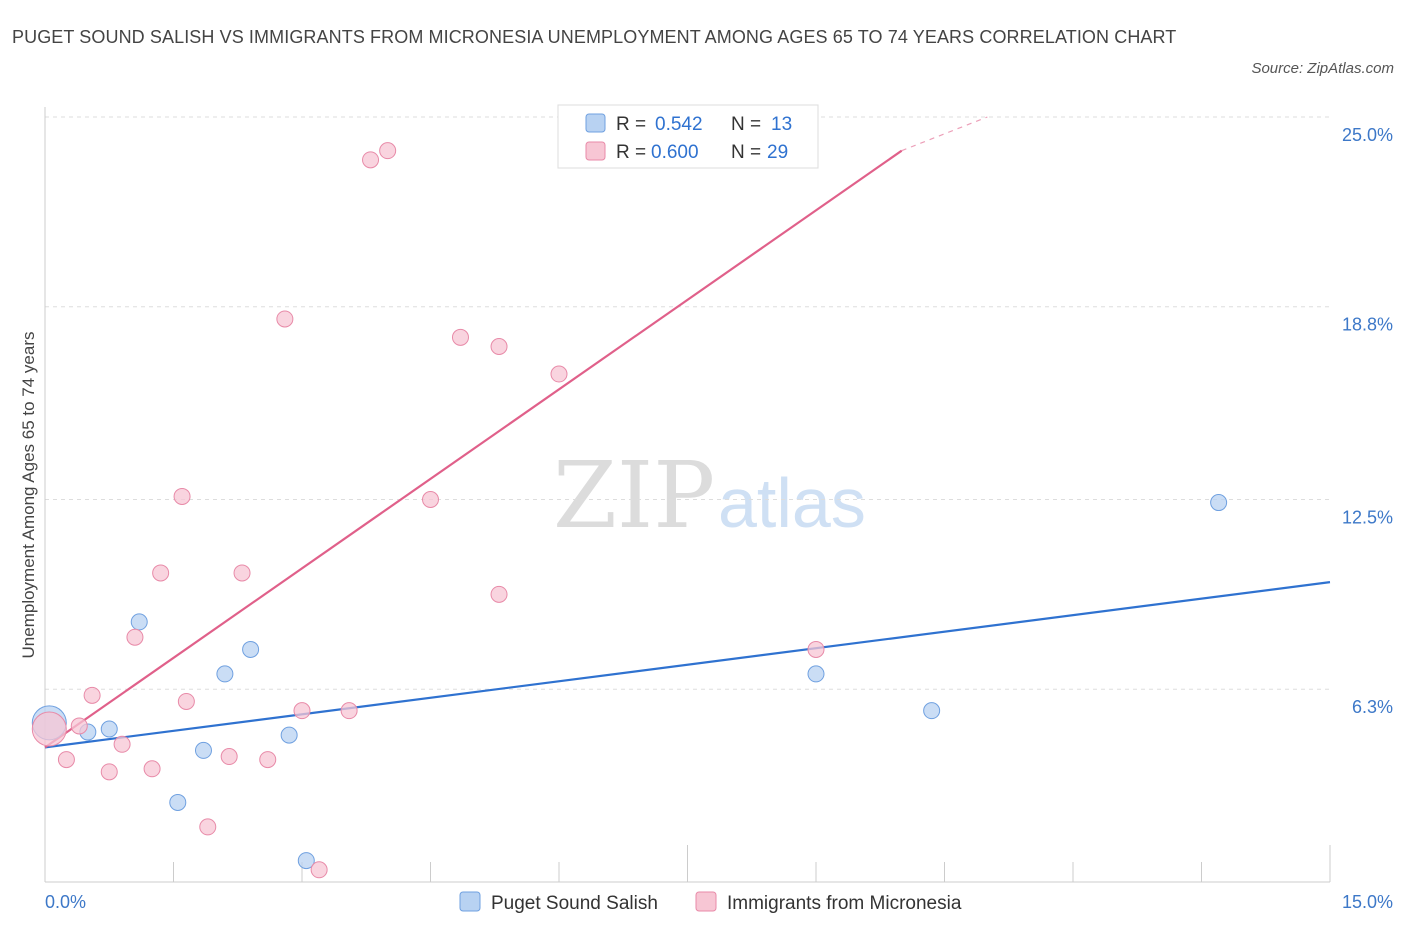 The image size is (1406, 930). I want to click on stats-r-label-micronesia: R =, so click(631, 152).